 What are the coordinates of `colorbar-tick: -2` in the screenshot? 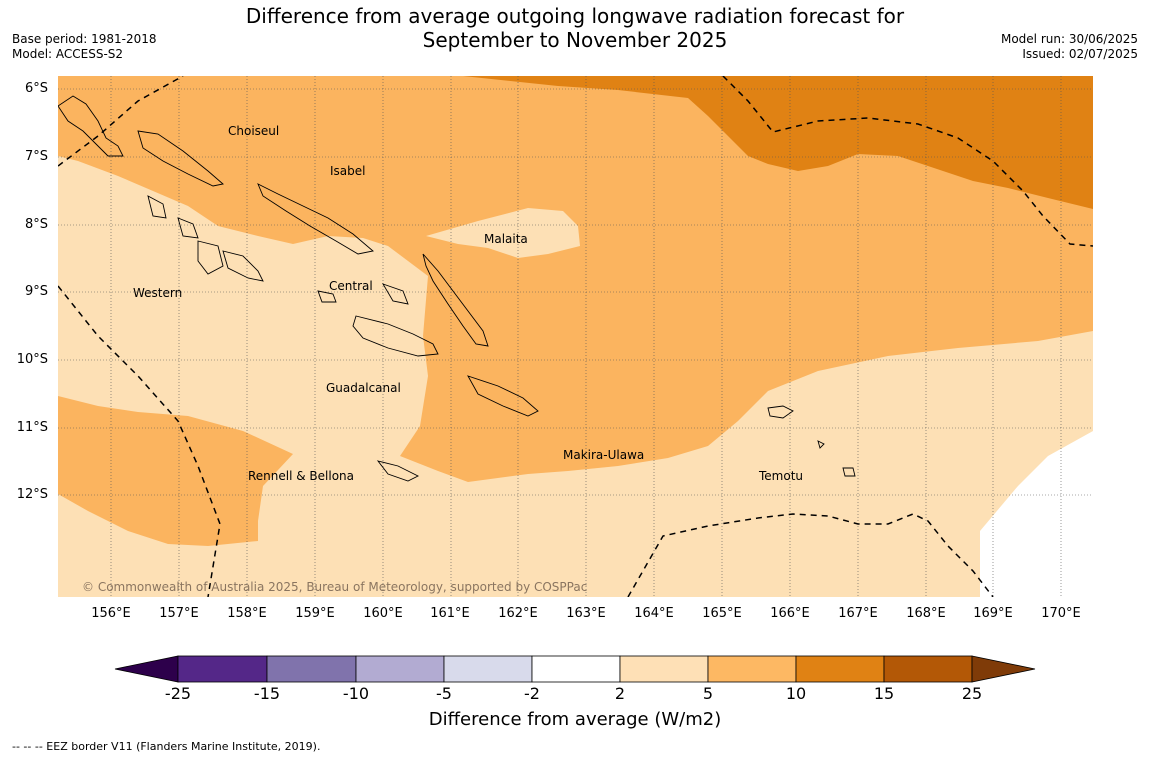 It's located at (532, 693).